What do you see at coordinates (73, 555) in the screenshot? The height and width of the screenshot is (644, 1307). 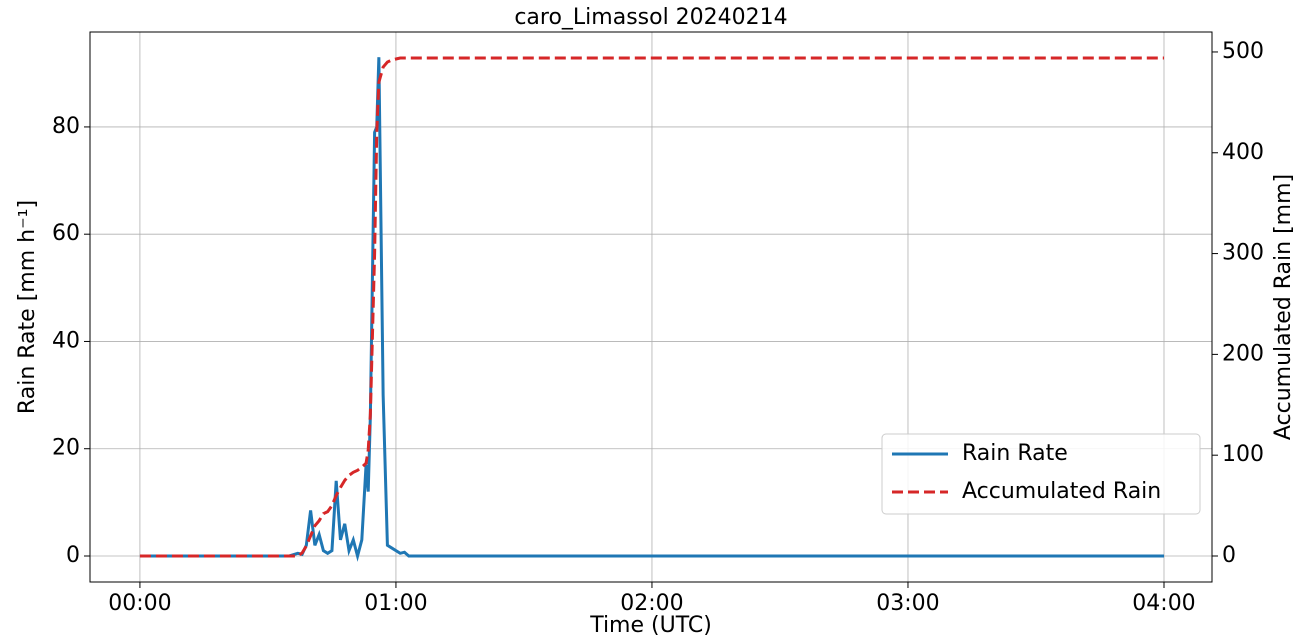 I see `y-tick-label: 0` at bounding box center [73, 555].